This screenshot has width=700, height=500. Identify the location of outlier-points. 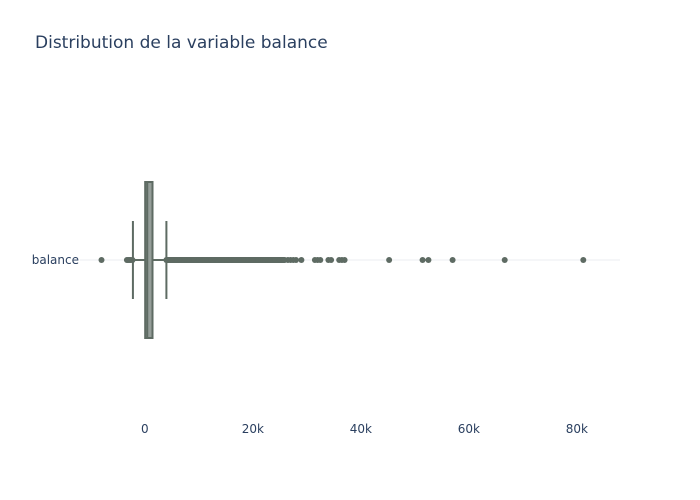
(342, 260).